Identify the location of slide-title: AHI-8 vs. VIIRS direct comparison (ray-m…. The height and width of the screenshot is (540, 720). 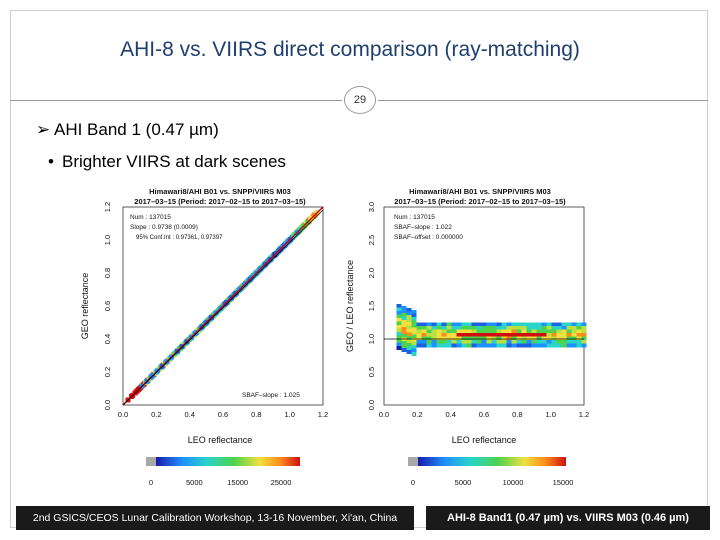
(350, 49).